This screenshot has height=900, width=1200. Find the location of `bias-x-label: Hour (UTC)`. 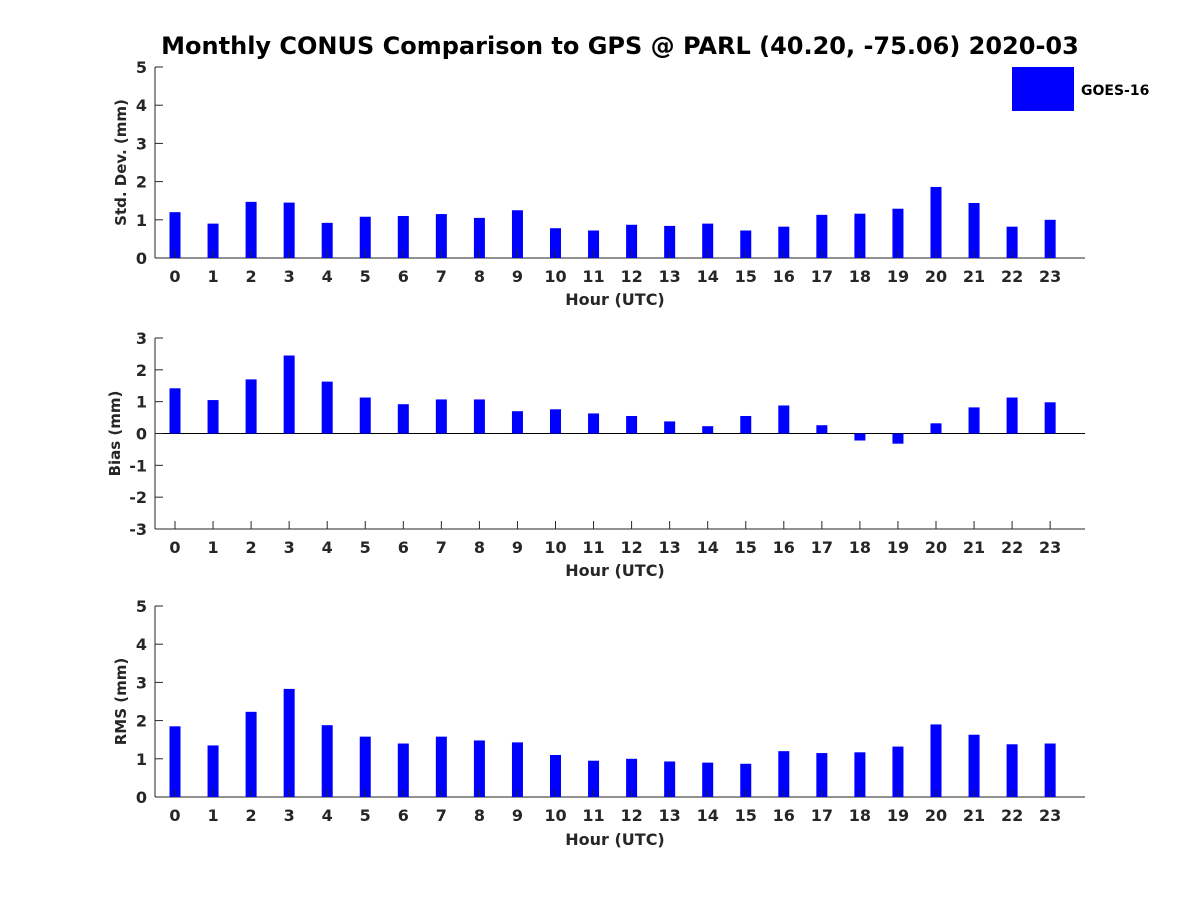

bias-x-label: Hour (UTC) is located at coordinates (615, 570).